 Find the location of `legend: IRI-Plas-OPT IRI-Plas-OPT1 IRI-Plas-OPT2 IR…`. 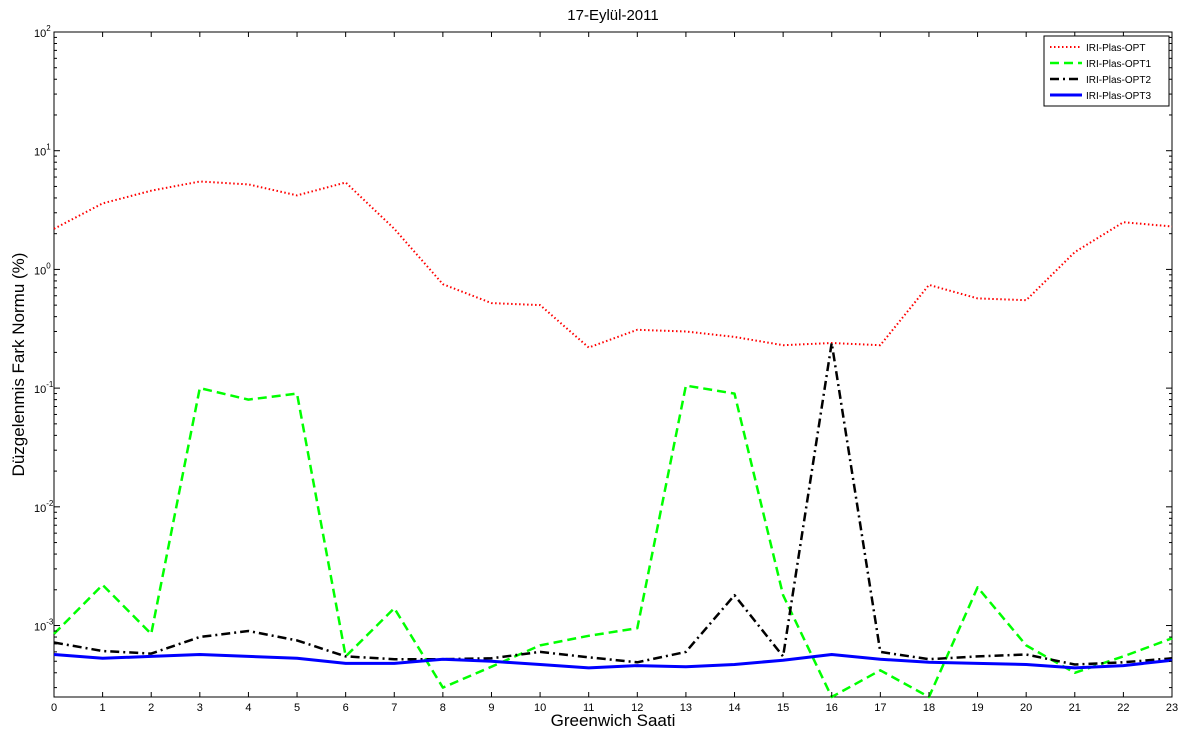

legend: IRI-Plas-OPT IRI-Plas-OPT1 IRI-Plas-OPT2 IR… is located at coordinates (1106, 71).